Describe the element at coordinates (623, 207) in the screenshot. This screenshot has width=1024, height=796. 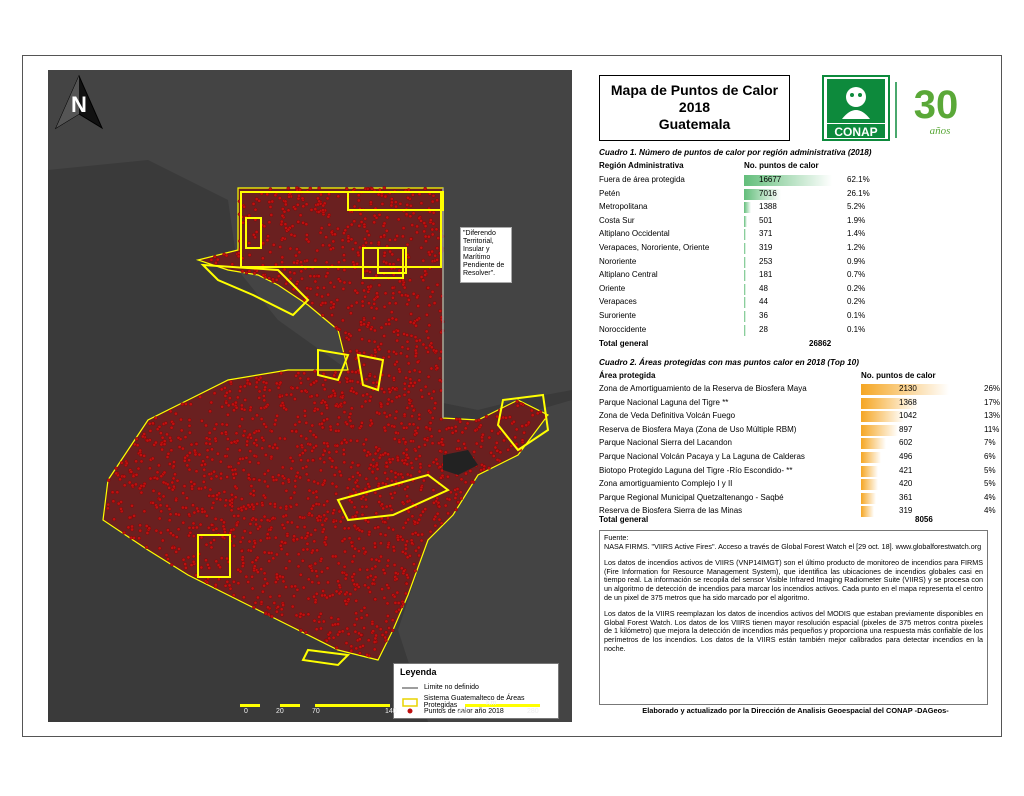
I see `table1-name: Metropolitana` at that location.